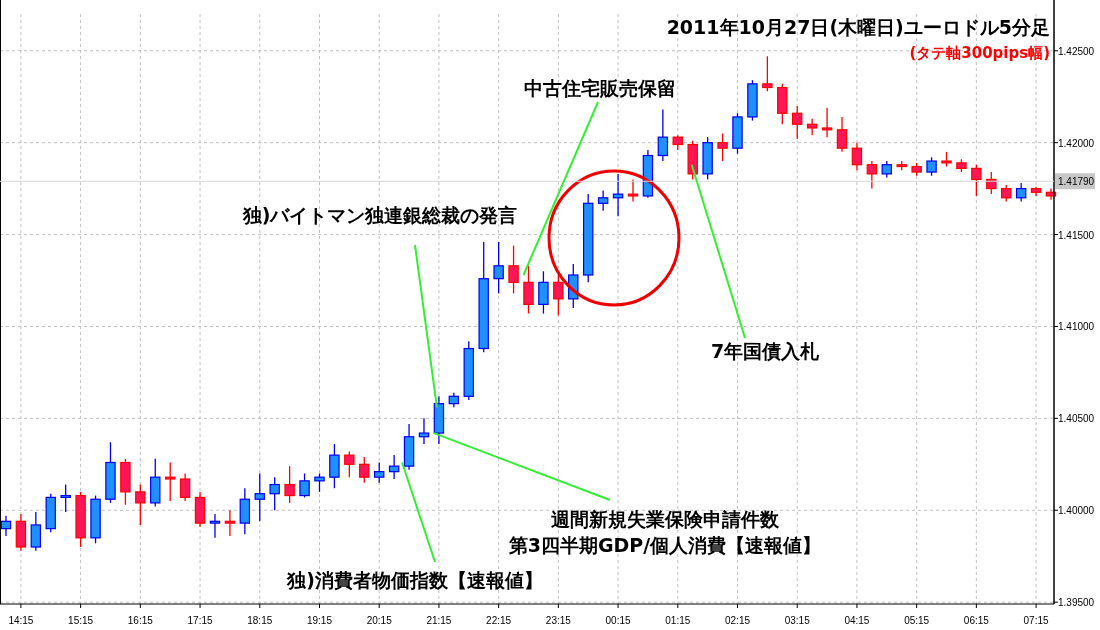 This screenshot has height=630, width=1100. What do you see at coordinates (81, 620) in the screenshot?
I see `x-tick-label: 15:15` at bounding box center [81, 620].